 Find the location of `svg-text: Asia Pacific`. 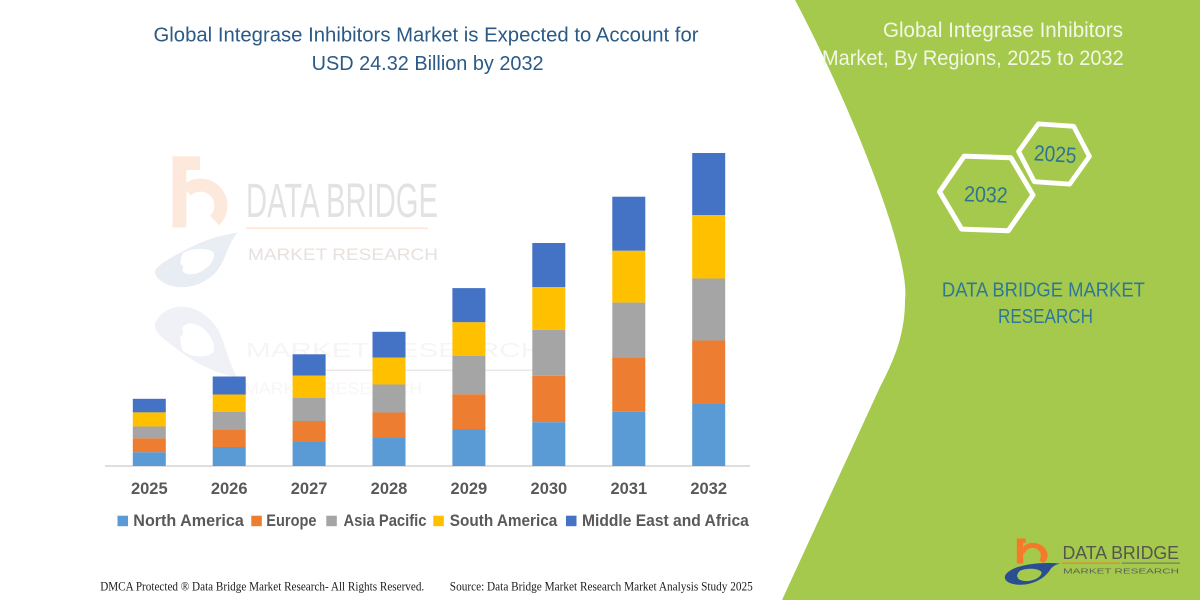

svg-text: Asia Pacific is located at coordinates (385, 520).